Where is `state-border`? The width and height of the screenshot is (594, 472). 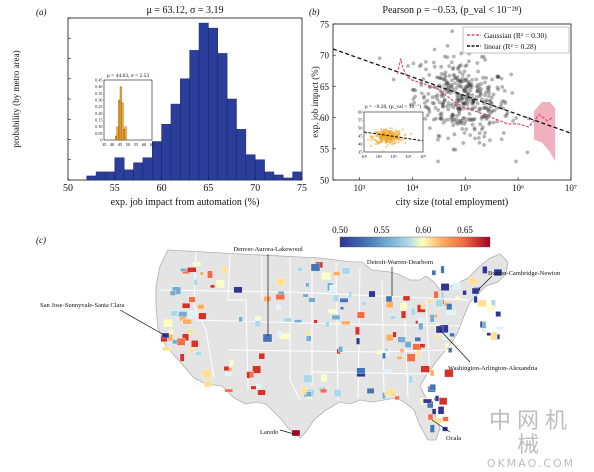 state-border is located at coordinates (383, 338).